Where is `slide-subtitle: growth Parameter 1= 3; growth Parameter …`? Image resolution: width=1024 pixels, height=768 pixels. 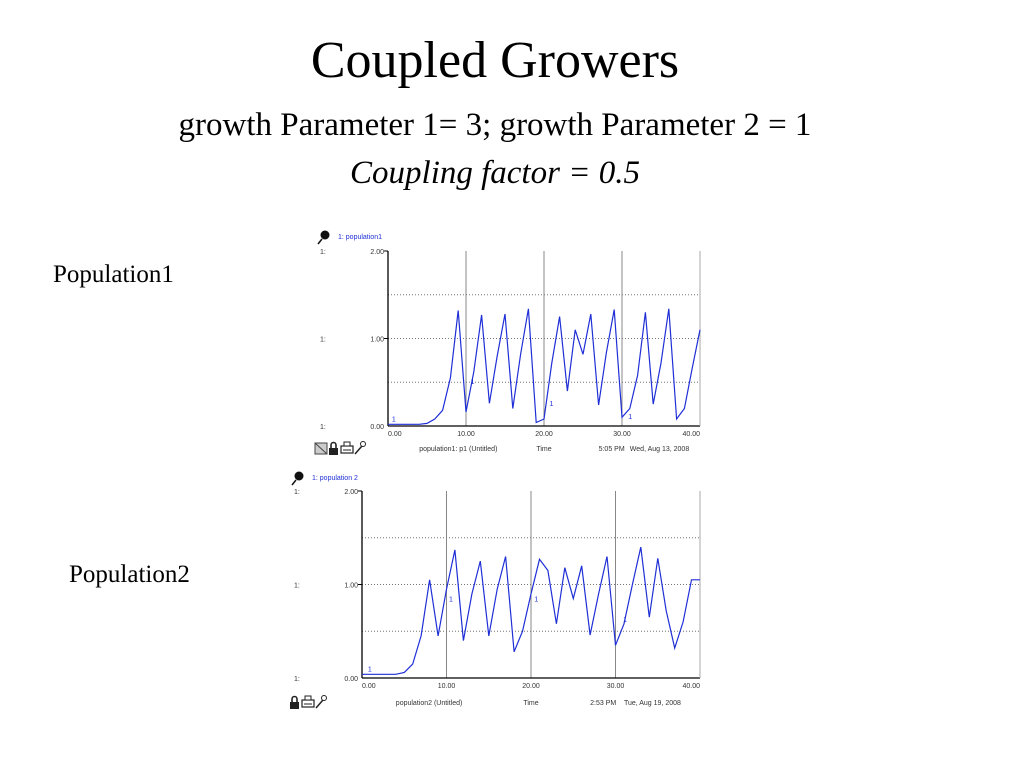
slide-subtitle: growth Parameter 1= 3; growth Parameter … is located at coordinates (495, 125).